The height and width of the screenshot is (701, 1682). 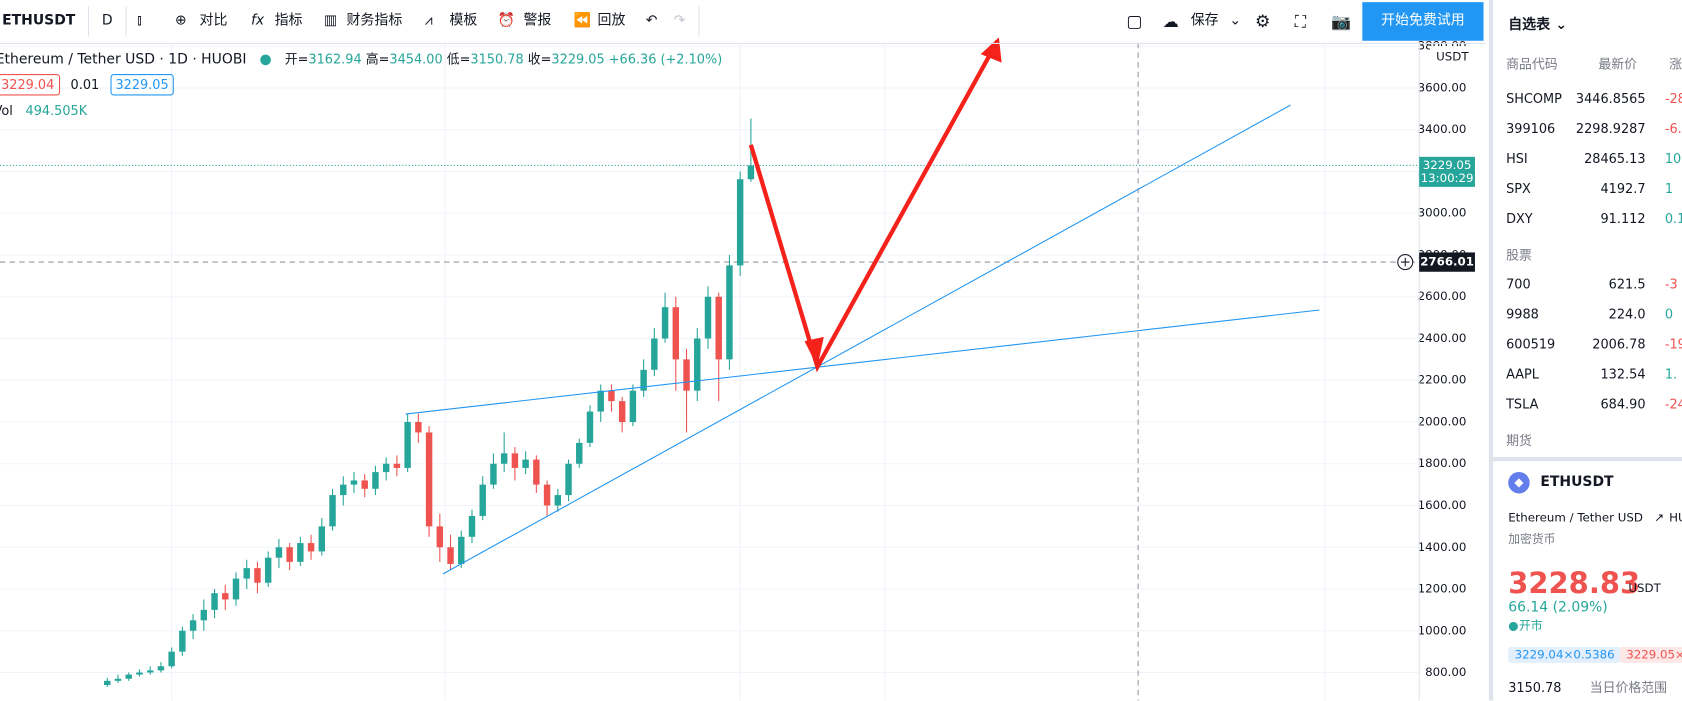 What do you see at coordinates (1134, 21) in the screenshot?
I see `layout-icon: ▢` at bounding box center [1134, 21].